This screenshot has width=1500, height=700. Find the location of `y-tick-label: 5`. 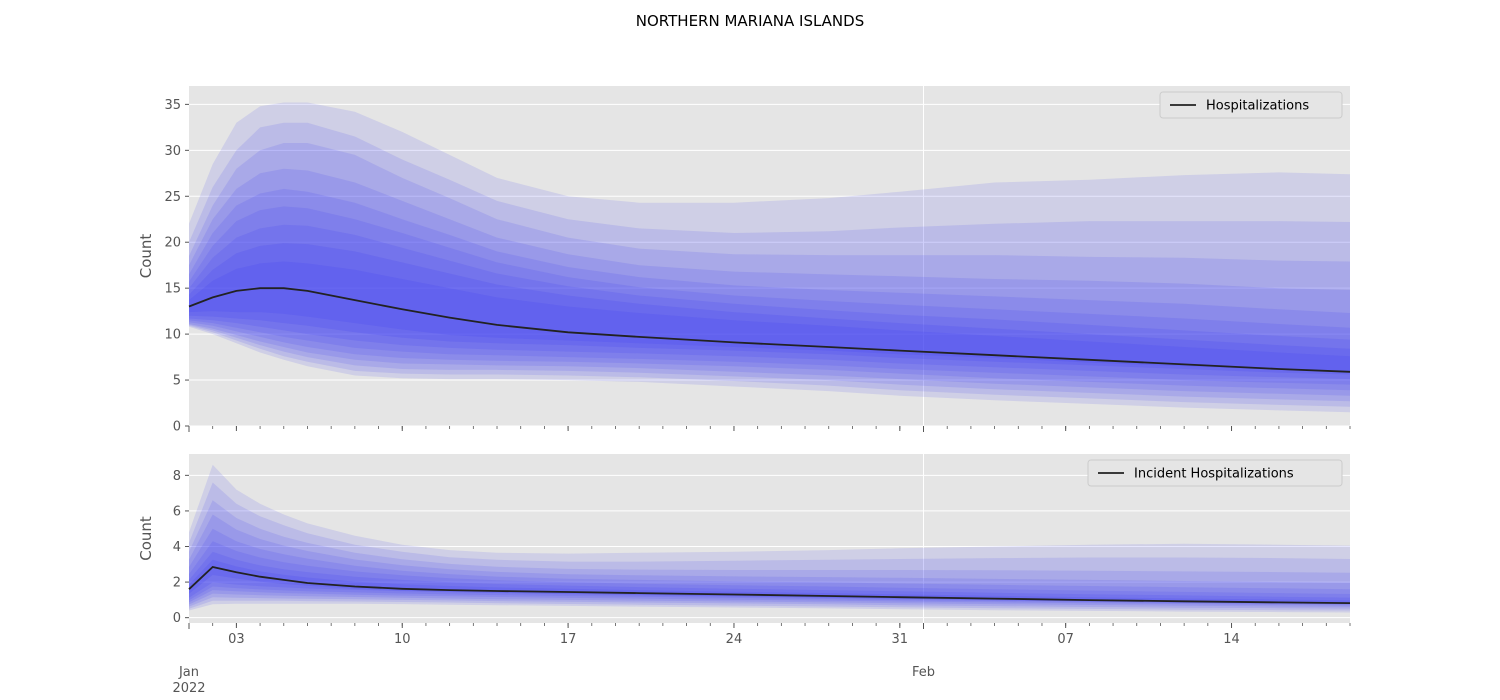

y-tick-label: 5 is located at coordinates (177, 381).